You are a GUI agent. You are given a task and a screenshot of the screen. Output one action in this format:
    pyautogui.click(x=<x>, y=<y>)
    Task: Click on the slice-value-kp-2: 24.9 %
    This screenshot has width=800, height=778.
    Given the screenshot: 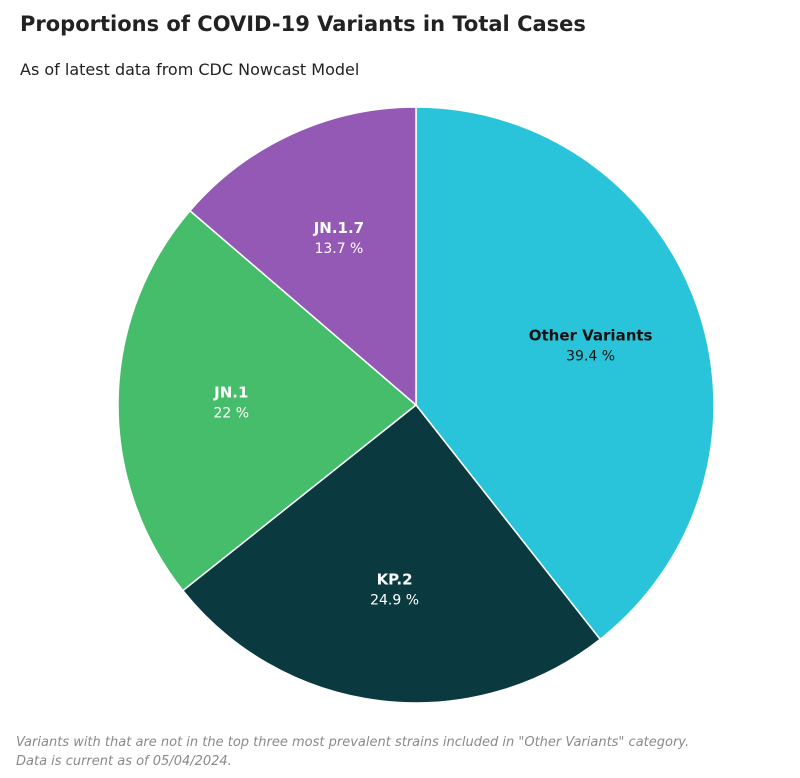 What is the action you would take?
    pyautogui.click(x=394, y=601)
    